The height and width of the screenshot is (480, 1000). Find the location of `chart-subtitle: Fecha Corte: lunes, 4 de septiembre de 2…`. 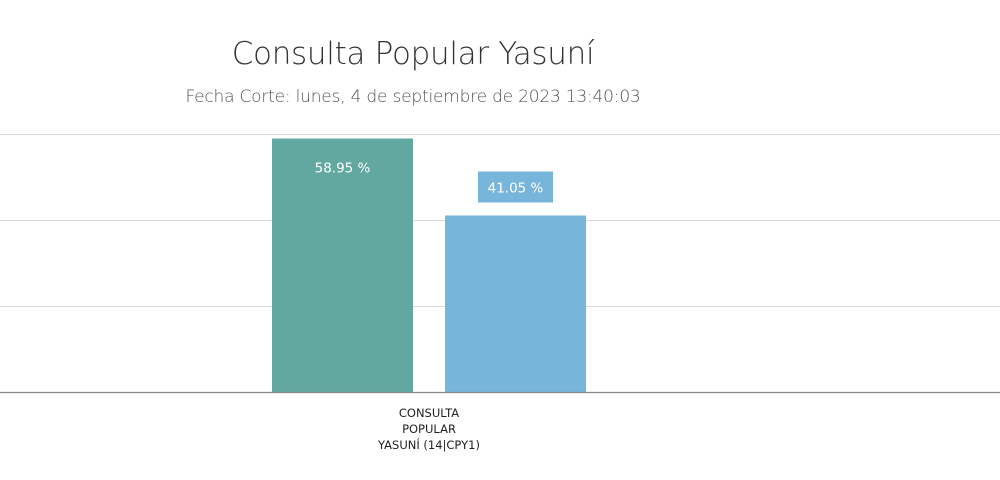

chart-subtitle: Fecha Corte: lunes, 4 de septiembre de 2… is located at coordinates (413, 97).